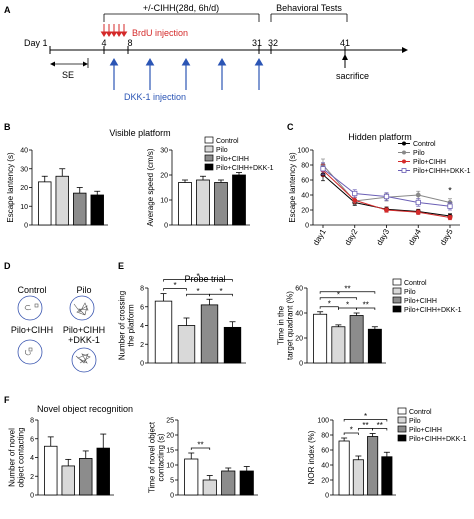 This screenshot has width=474, height=519. I want to click on brdu-arrows, so click(114, 30).